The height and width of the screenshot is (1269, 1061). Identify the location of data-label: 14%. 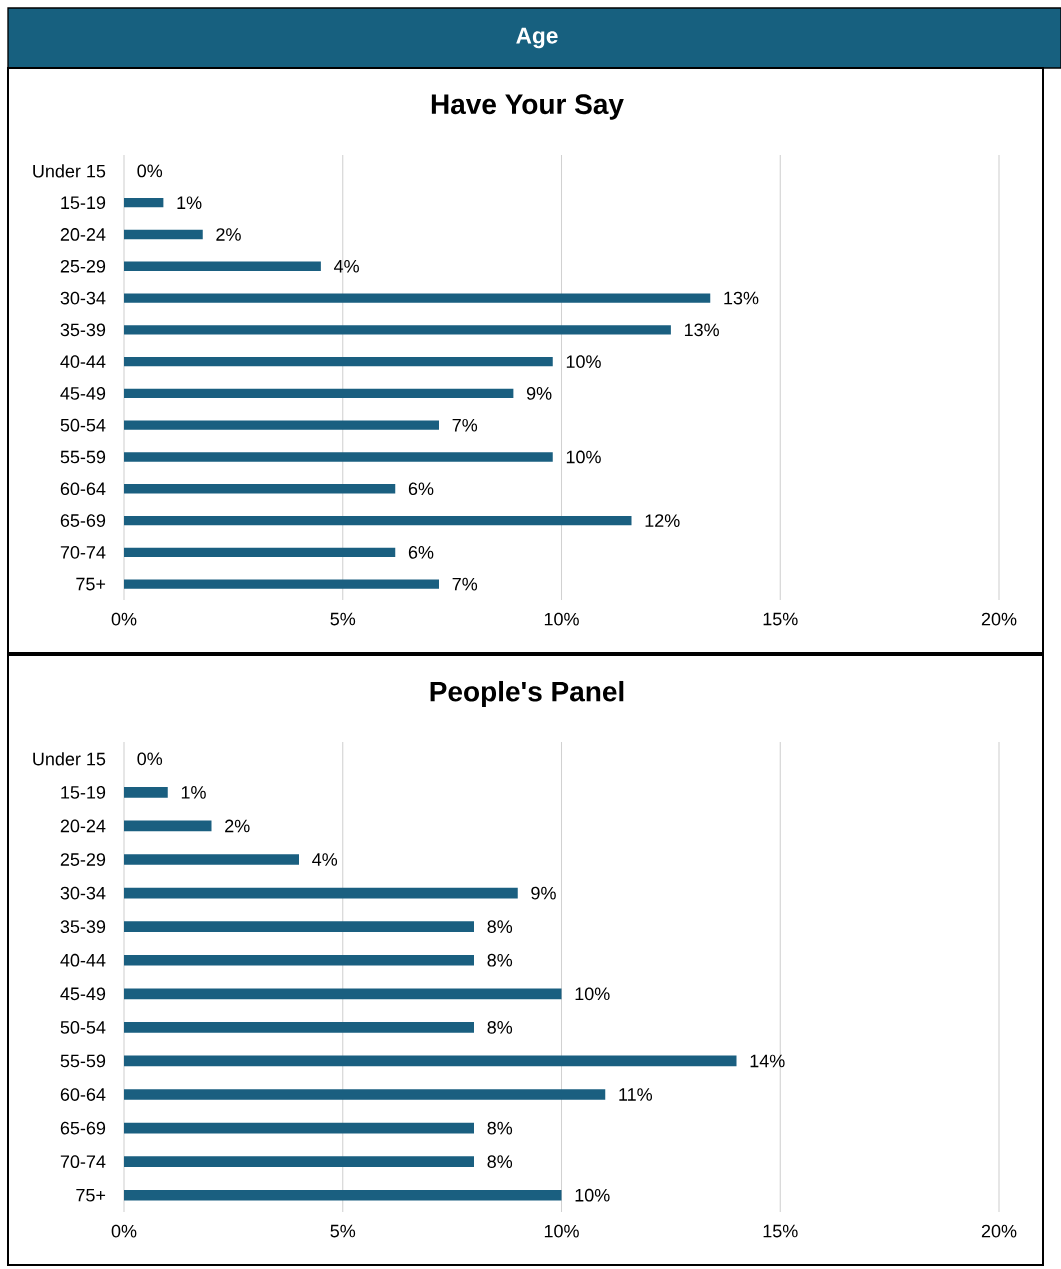
(767, 1061).